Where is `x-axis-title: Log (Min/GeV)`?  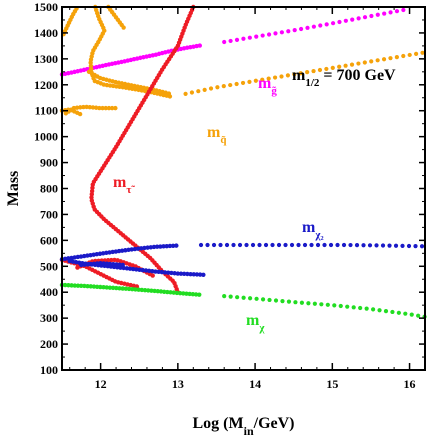 x-axis-title: Log (Min/GeV) is located at coordinates (244, 425).